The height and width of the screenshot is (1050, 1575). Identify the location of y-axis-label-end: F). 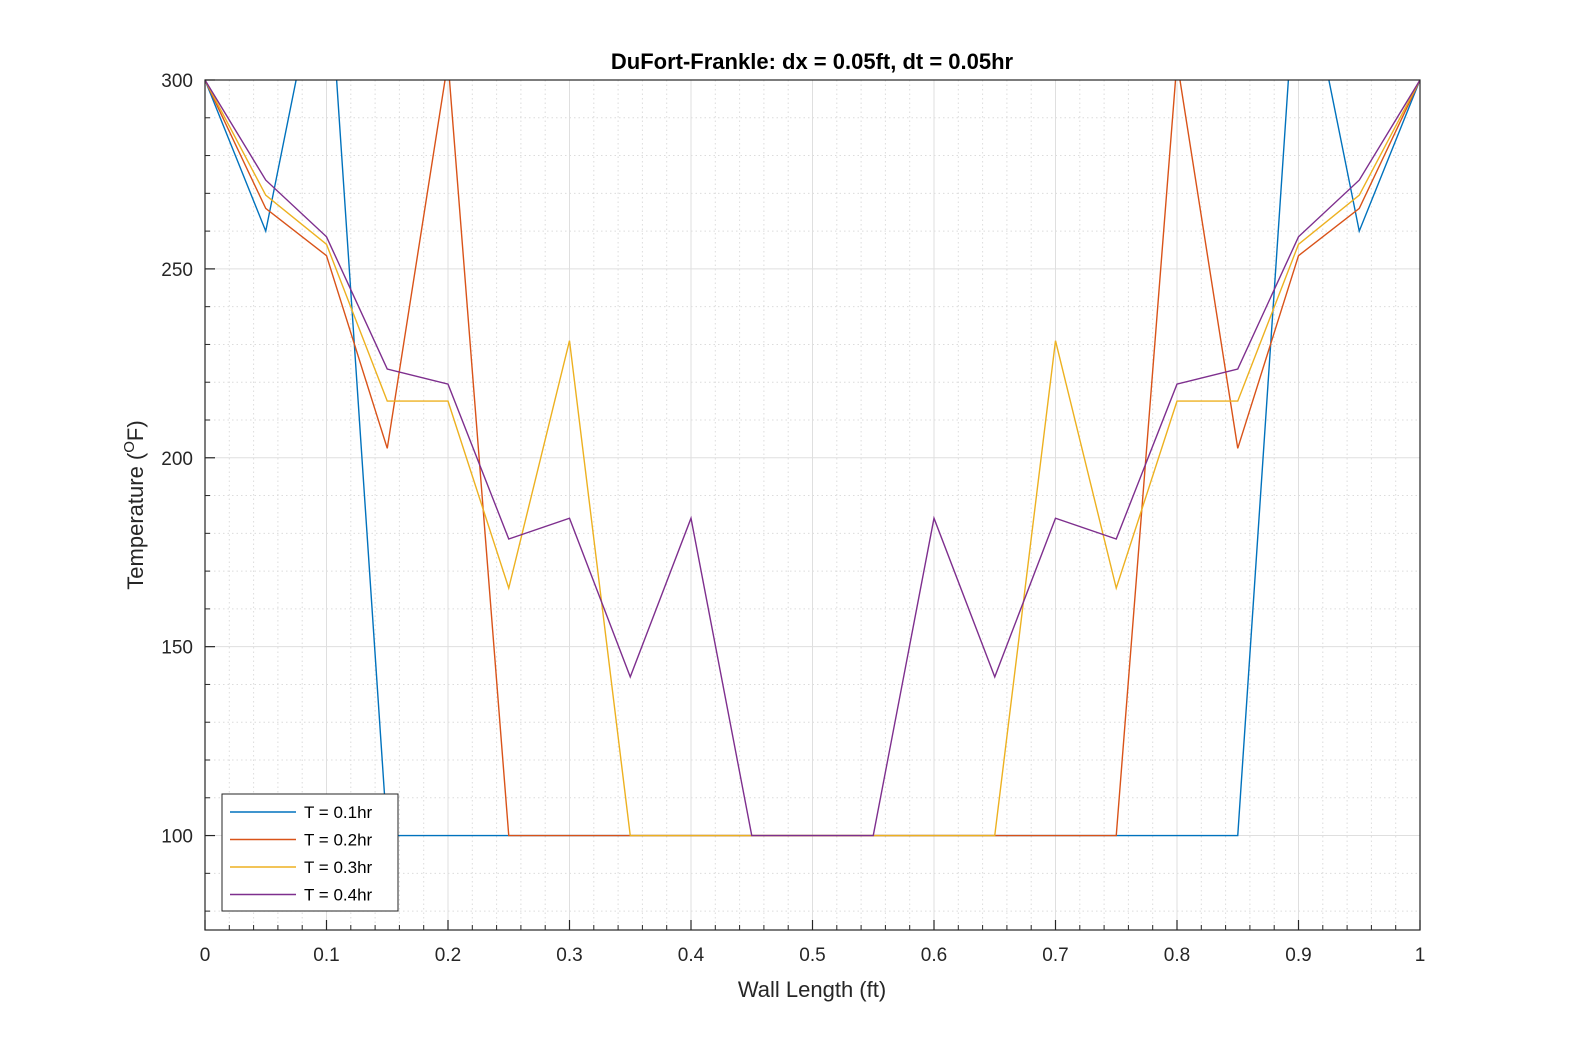
(135, 430).